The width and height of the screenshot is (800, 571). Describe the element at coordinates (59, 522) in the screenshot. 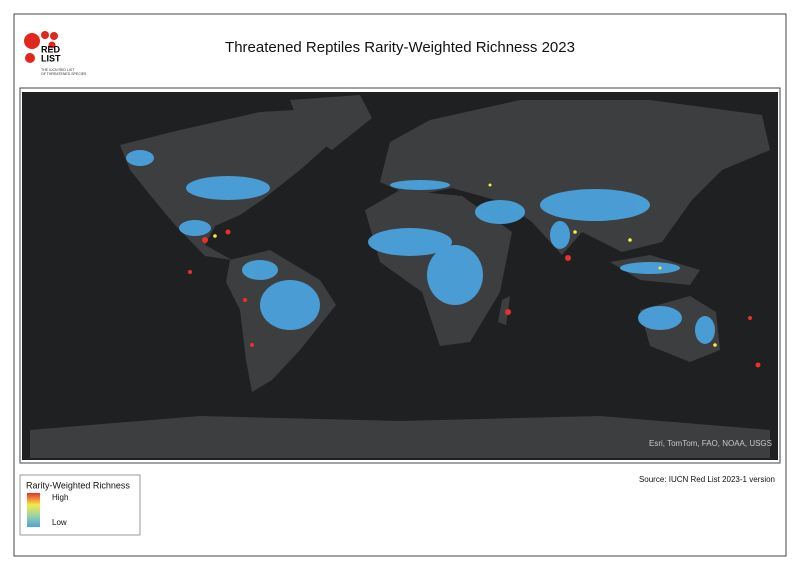

I see `legend-label: Low` at that location.